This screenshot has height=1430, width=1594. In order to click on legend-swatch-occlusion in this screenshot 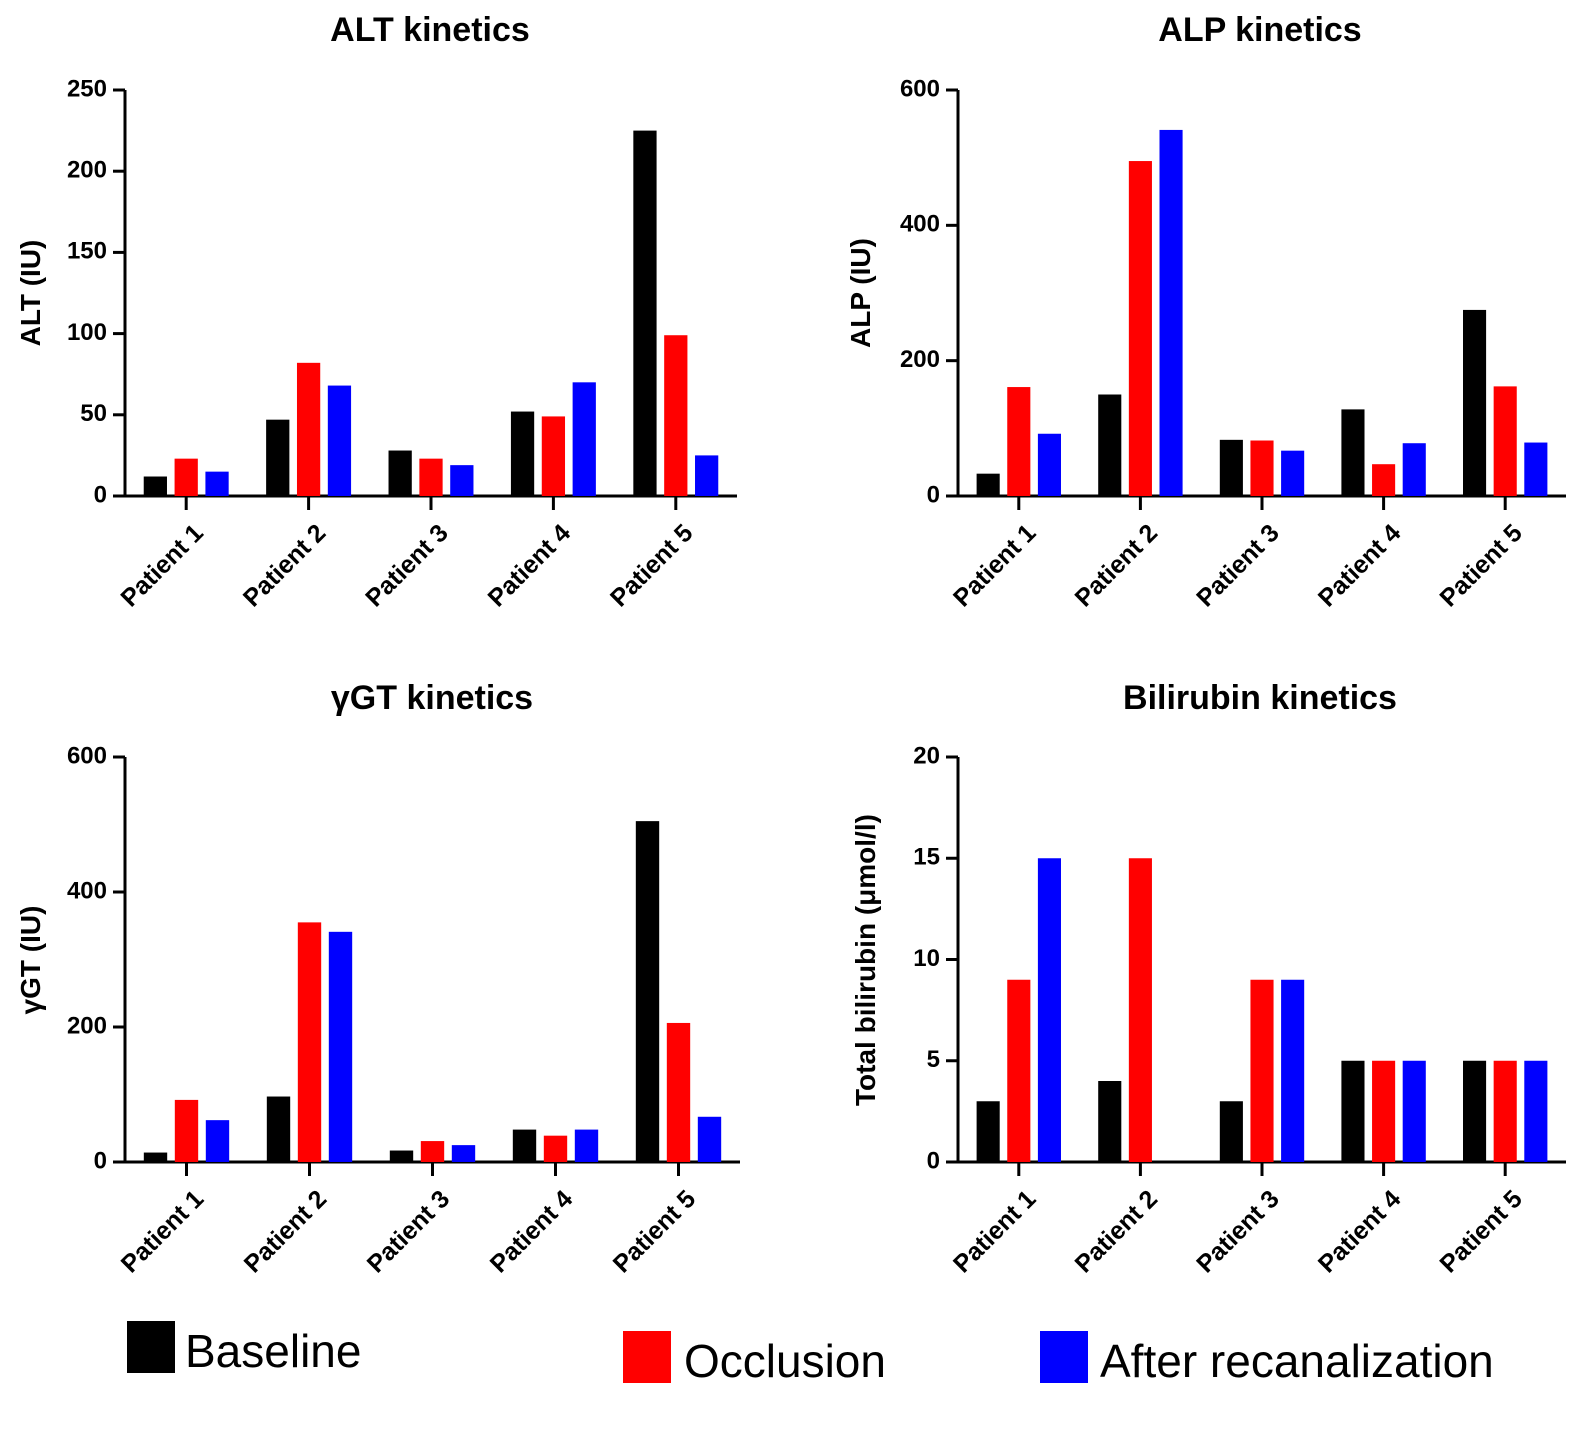, I will do `click(647, 1357)`.